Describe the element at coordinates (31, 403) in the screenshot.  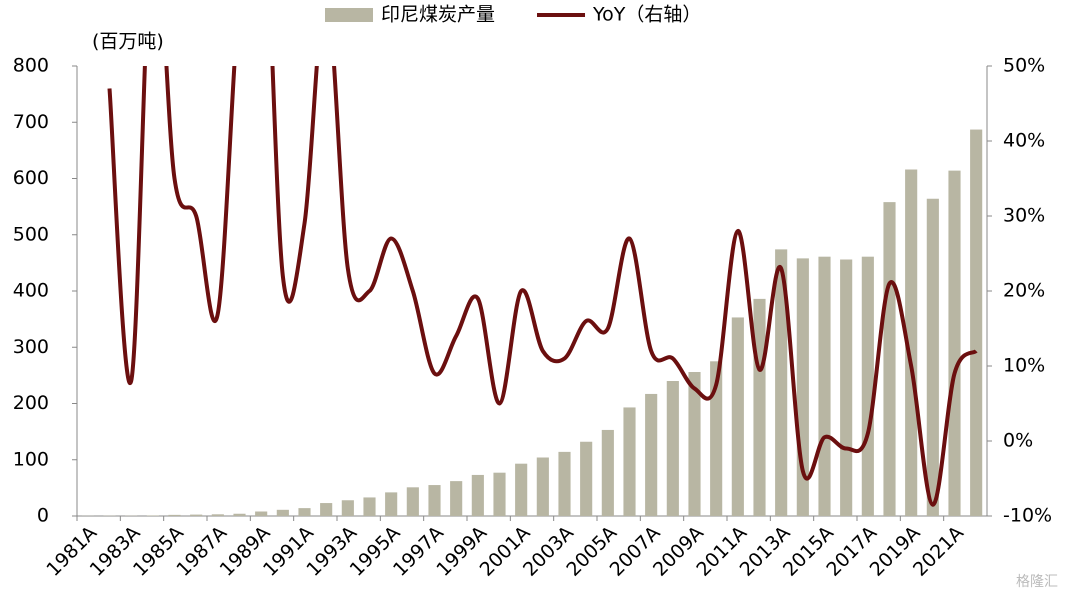
I see `y-tick-label: 200` at that location.